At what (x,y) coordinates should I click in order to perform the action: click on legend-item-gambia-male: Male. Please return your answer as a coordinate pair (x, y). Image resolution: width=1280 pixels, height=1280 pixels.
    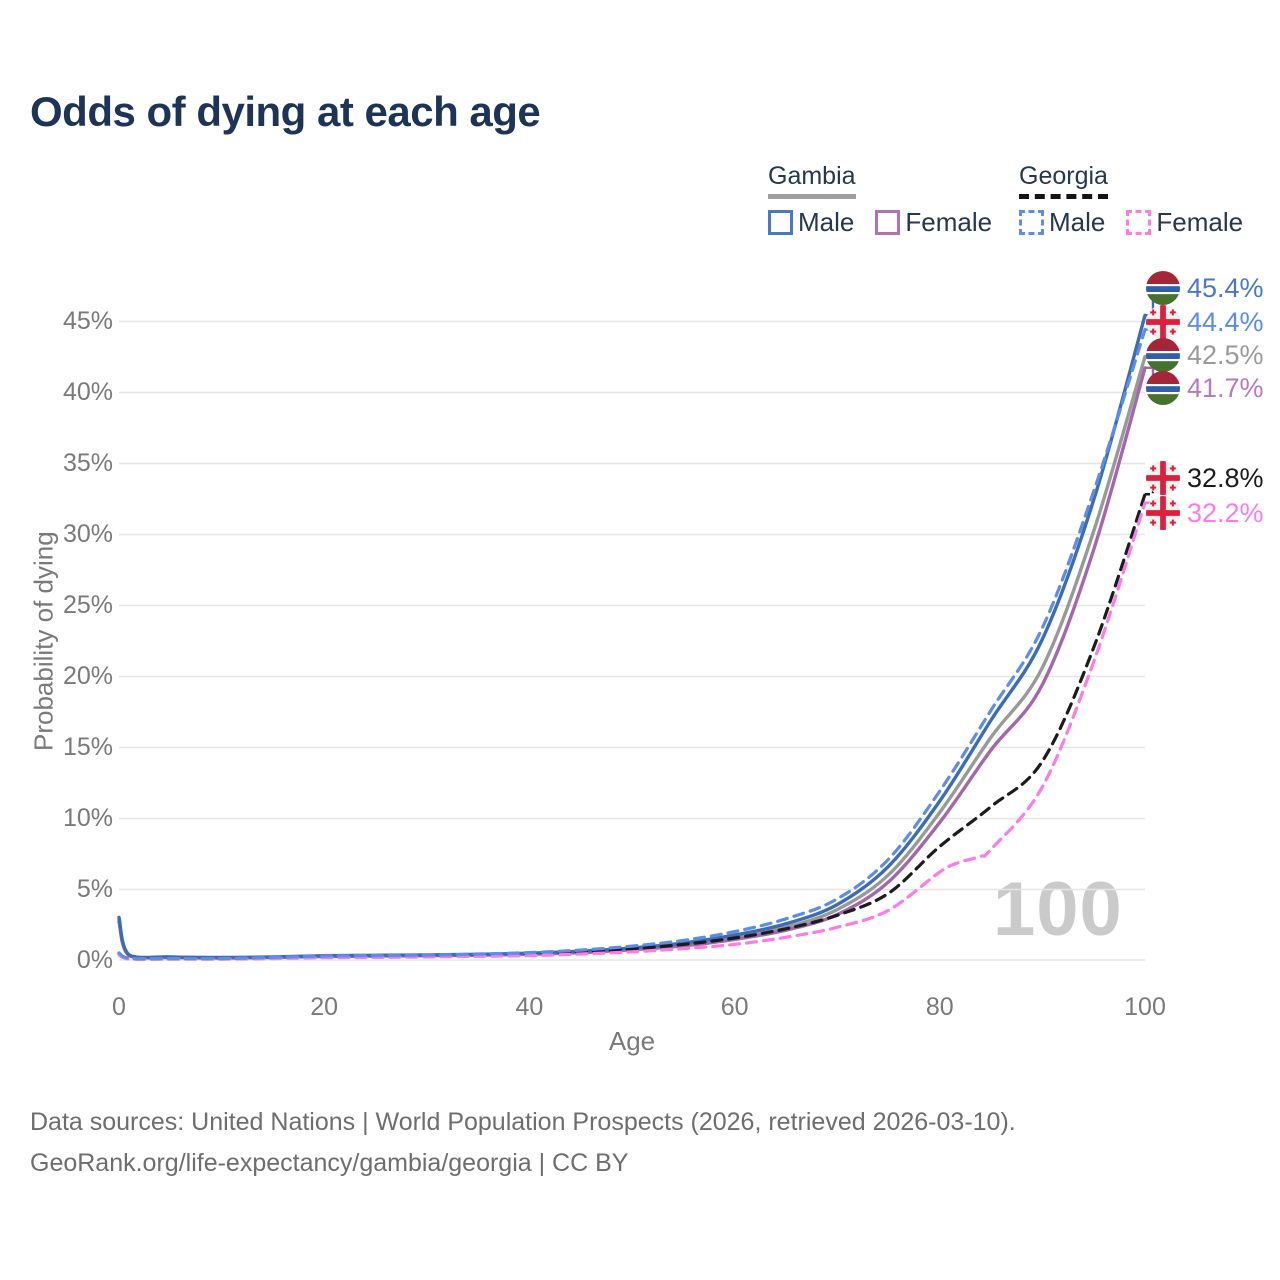
    Looking at the image, I should click on (811, 222).